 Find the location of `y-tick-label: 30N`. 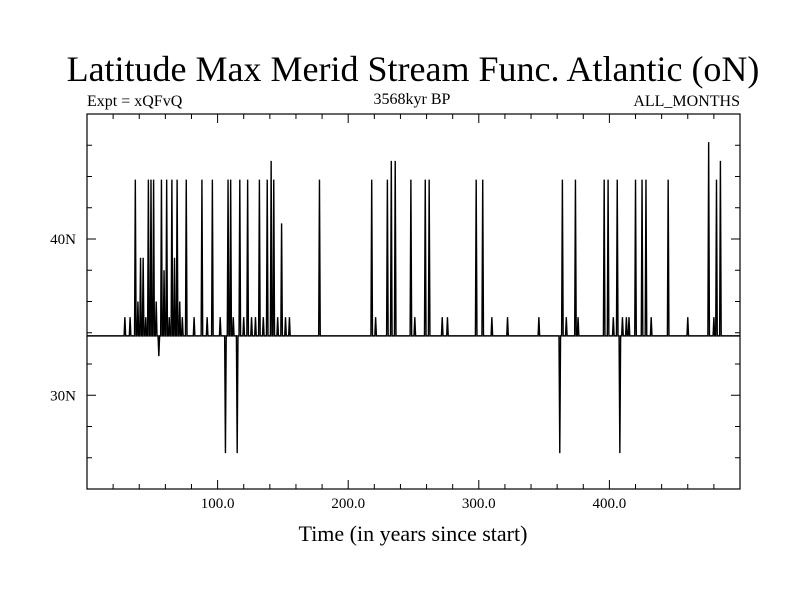

y-tick-label: 30N is located at coordinates (63, 396).